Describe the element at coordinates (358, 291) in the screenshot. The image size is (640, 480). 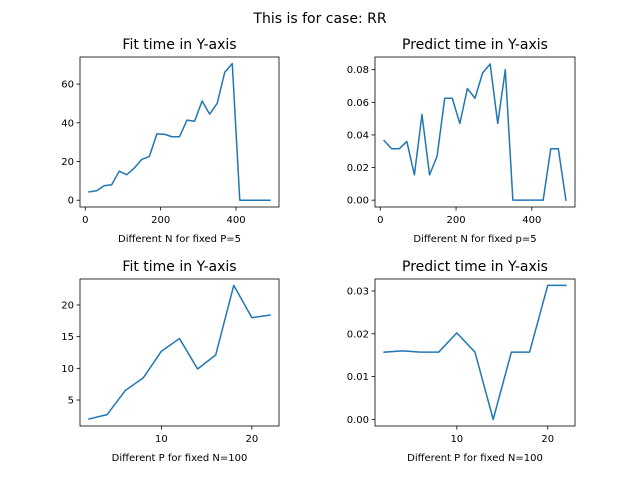
I see `y-tick-label: 0.03` at that location.